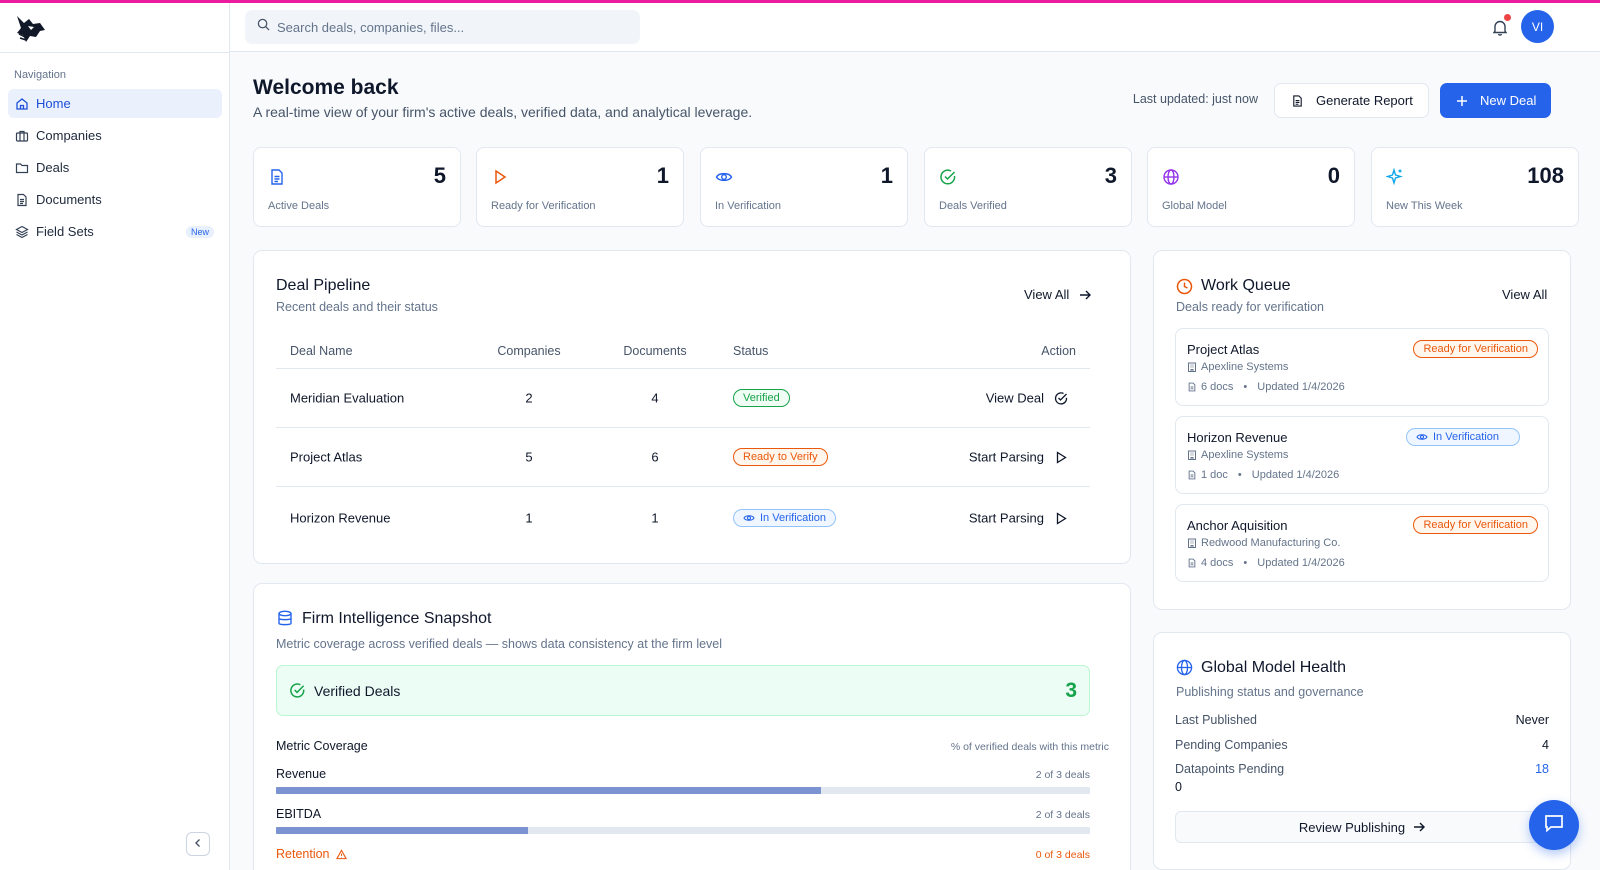 The image size is (1600, 870). I want to click on bell-icon, so click(1502, 27).